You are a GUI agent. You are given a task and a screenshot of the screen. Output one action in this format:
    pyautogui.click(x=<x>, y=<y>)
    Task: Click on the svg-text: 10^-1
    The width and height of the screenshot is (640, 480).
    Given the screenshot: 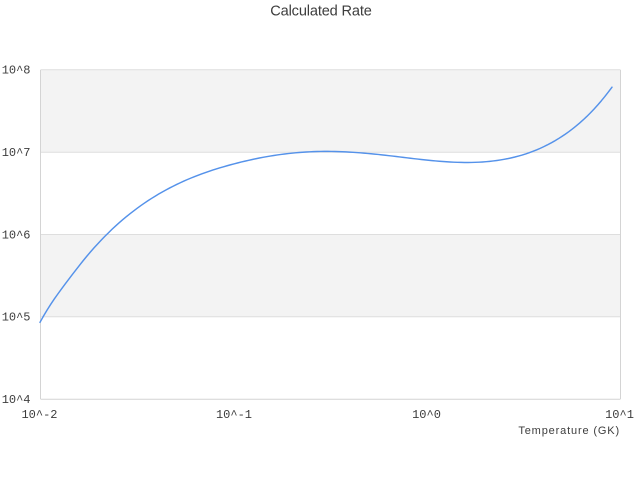 What is the action you would take?
    pyautogui.click(x=234, y=415)
    